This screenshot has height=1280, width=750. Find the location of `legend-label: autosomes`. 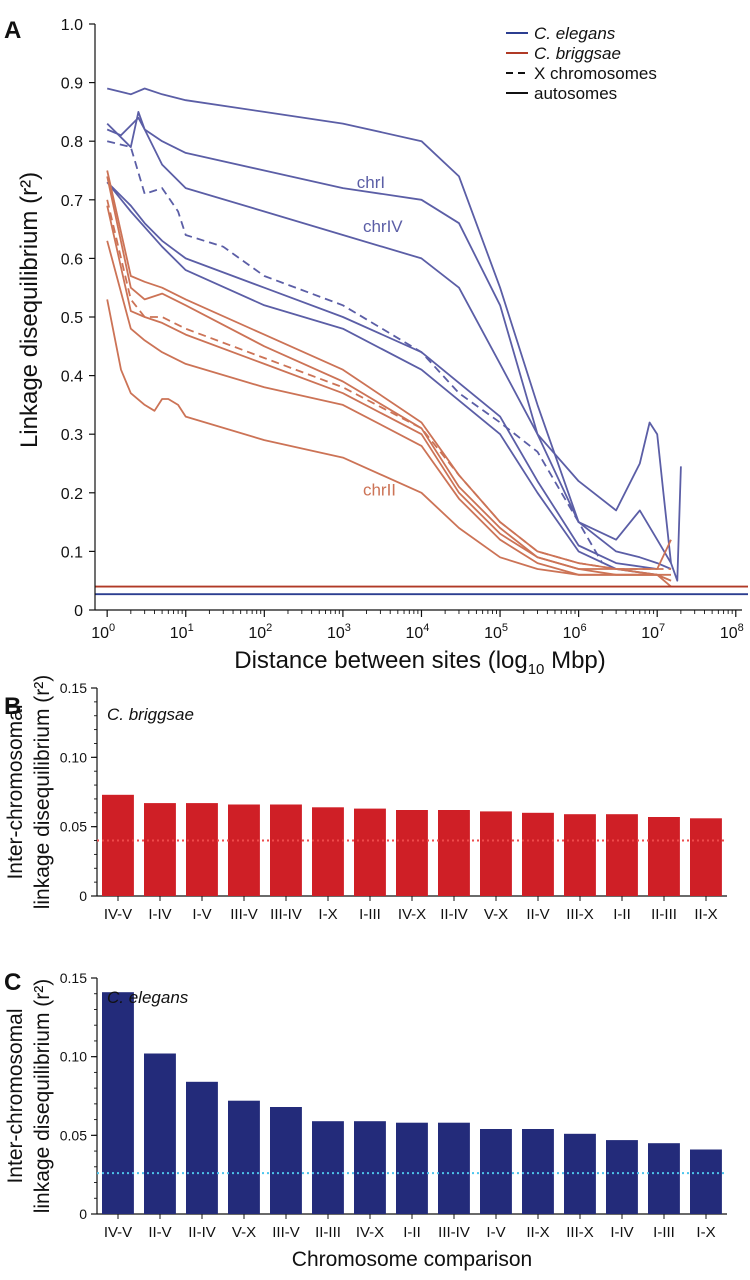

legend-label: autosomes is located at coordinates (575, 93).